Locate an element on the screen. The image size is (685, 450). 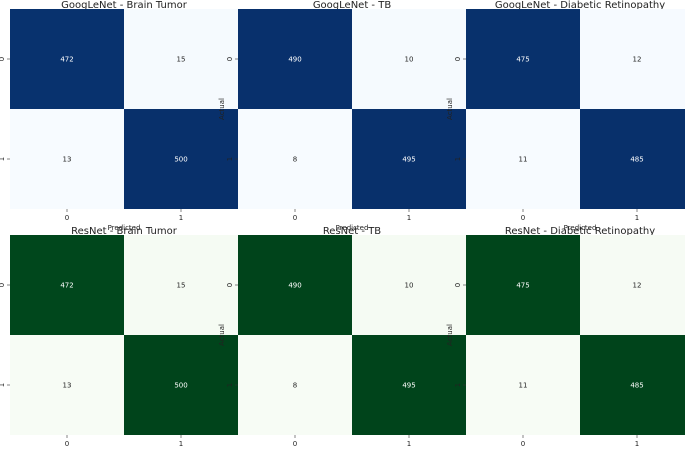
panel-title: ResNet - Diabetic Retinopathy is located at coordinates (580, 231).